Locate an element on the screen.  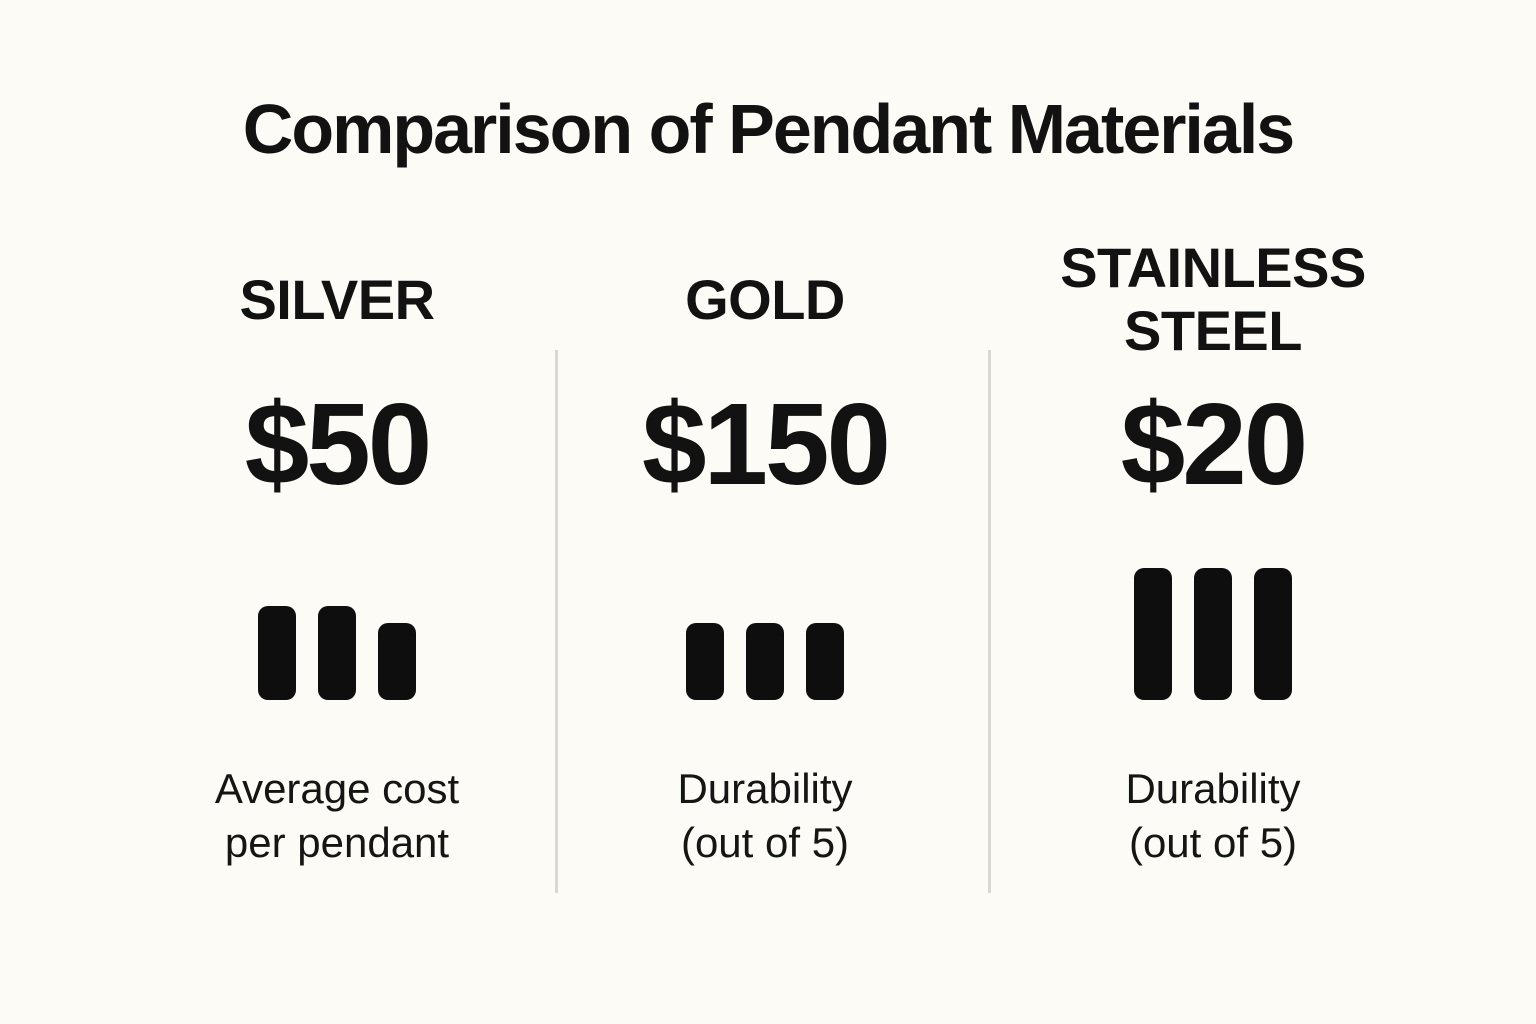
column-stainless-steel-price: $20 is located at coordinates (1214, 444).